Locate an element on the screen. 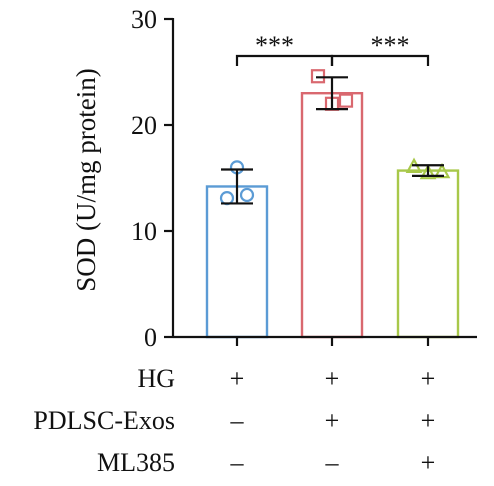  y-tick-label: 0 is located at coordinates (150, 337).